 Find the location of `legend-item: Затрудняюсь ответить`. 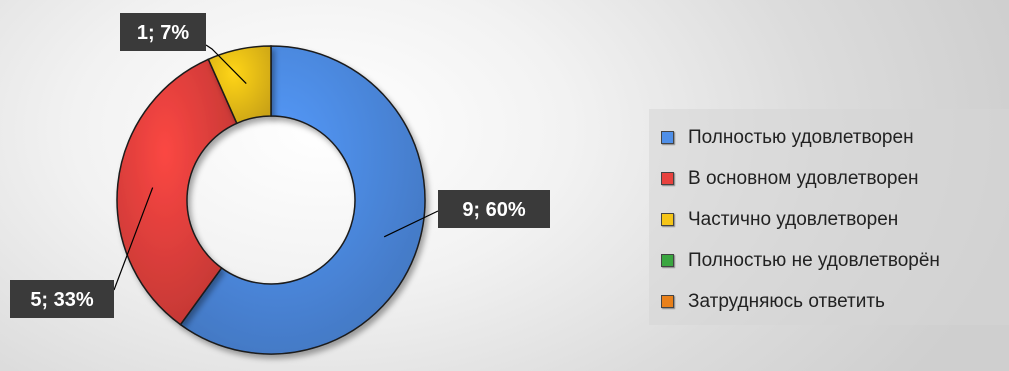

legend-item: Затрудняюсь ответить is located at coordinates (835, 301).